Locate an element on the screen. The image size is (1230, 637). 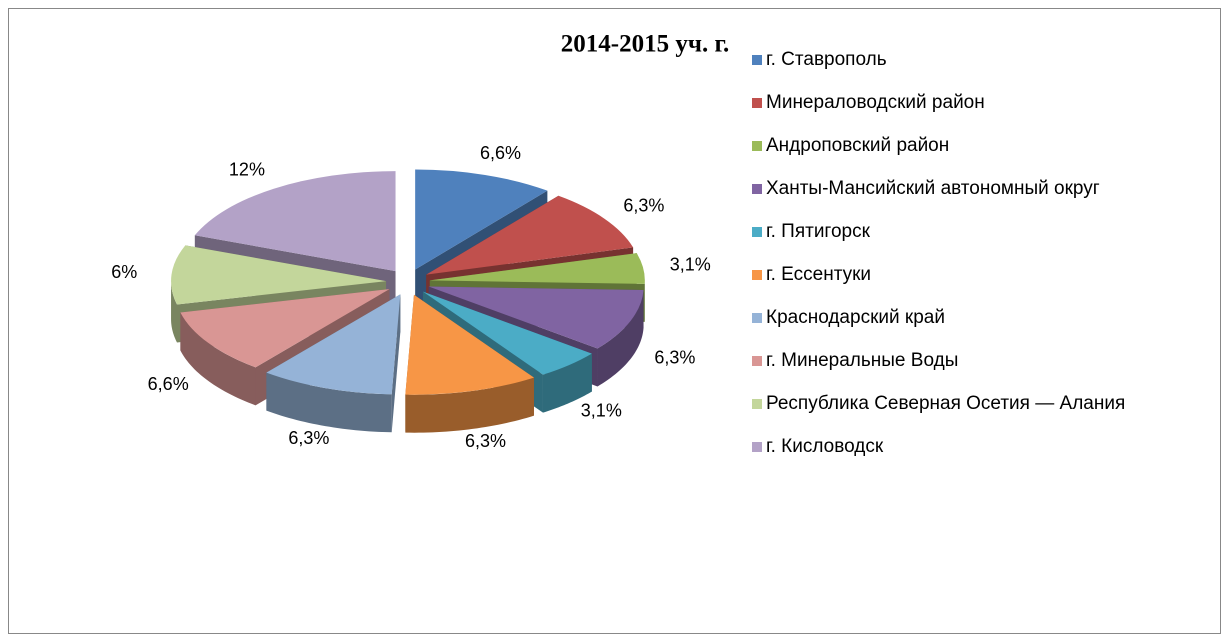
legend-label: г. Кисловодск is located at coordinates (825, 446).